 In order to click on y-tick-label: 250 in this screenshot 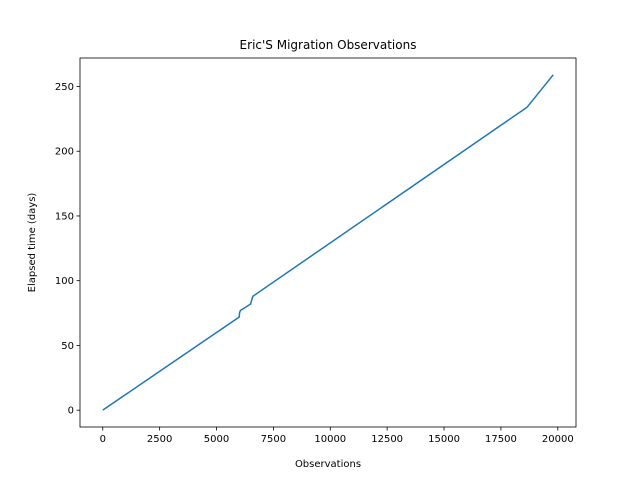, I will do `click(64, 87)`.